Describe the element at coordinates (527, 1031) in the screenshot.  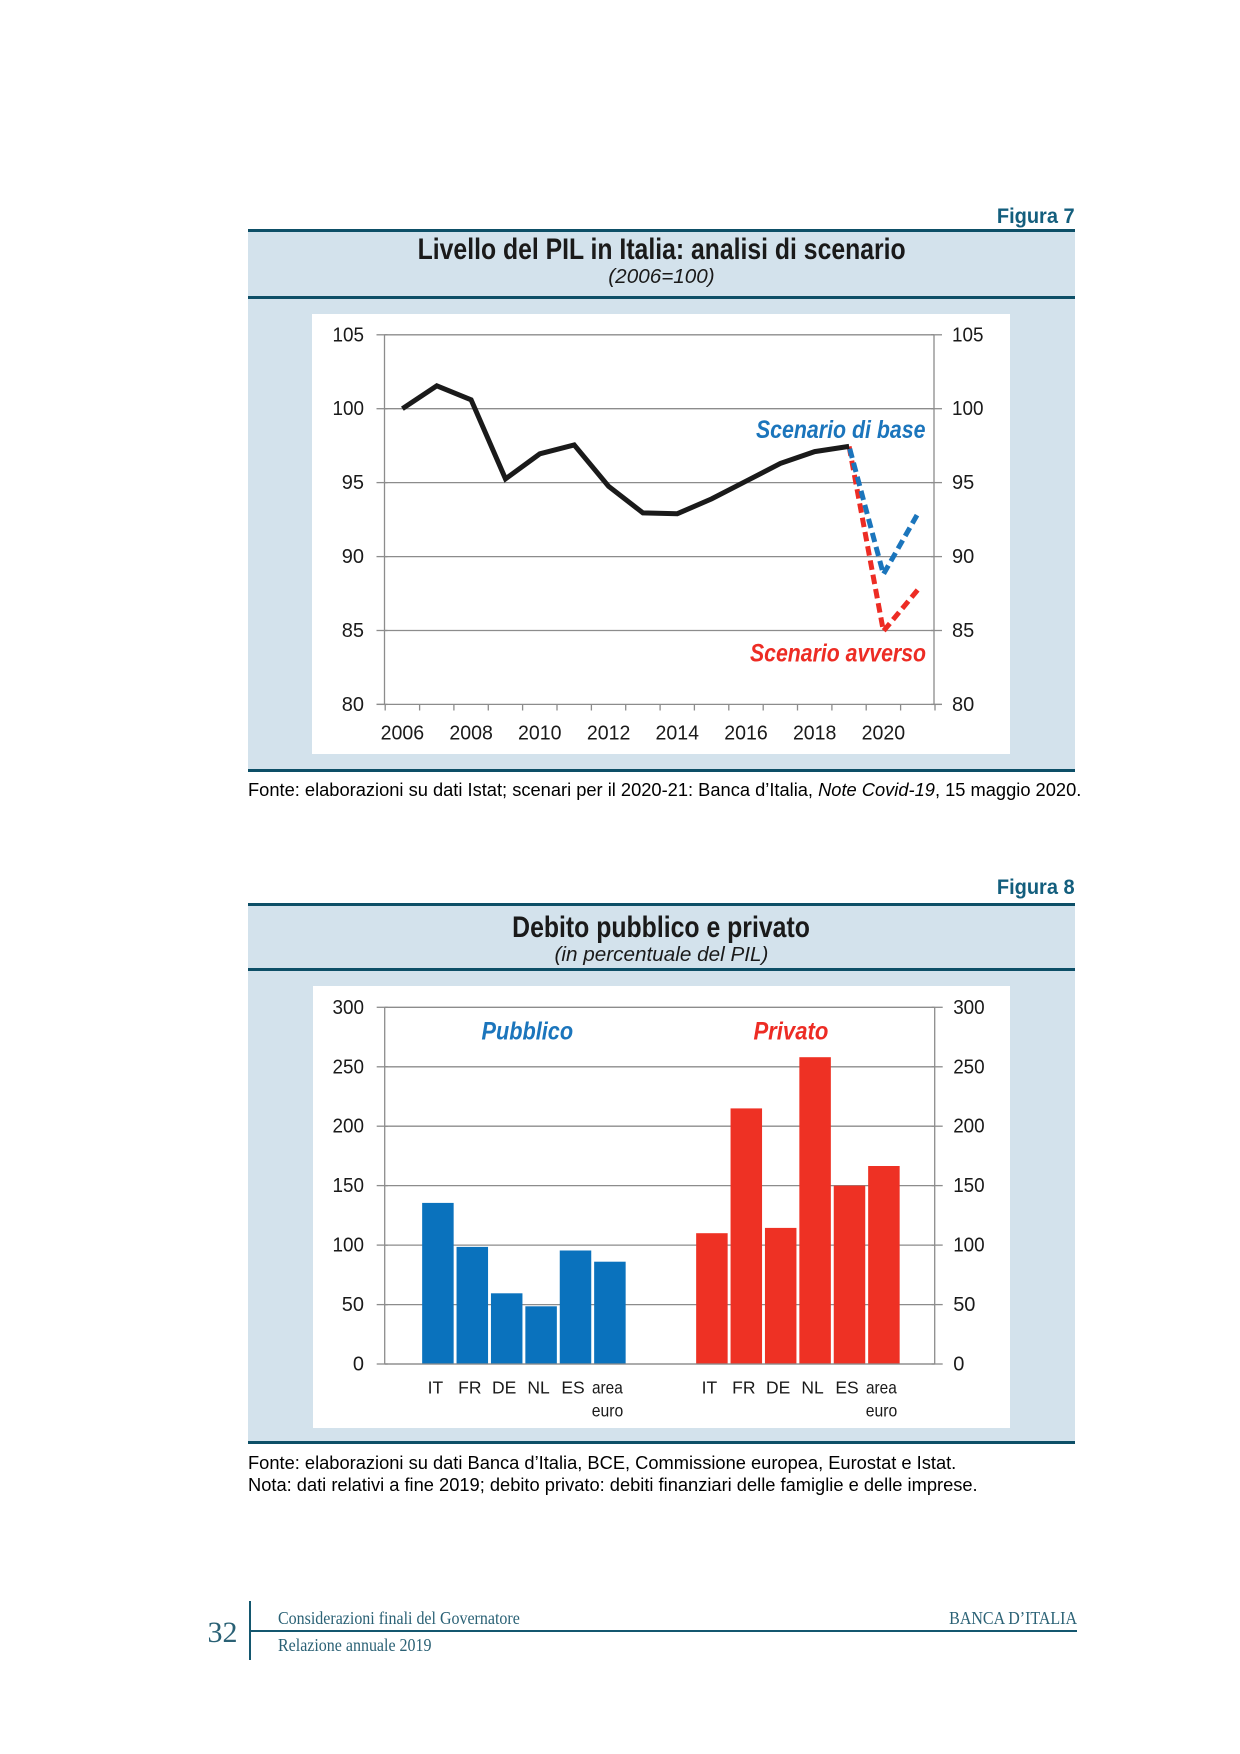
I see `svg-text: Pubblico` at that location.